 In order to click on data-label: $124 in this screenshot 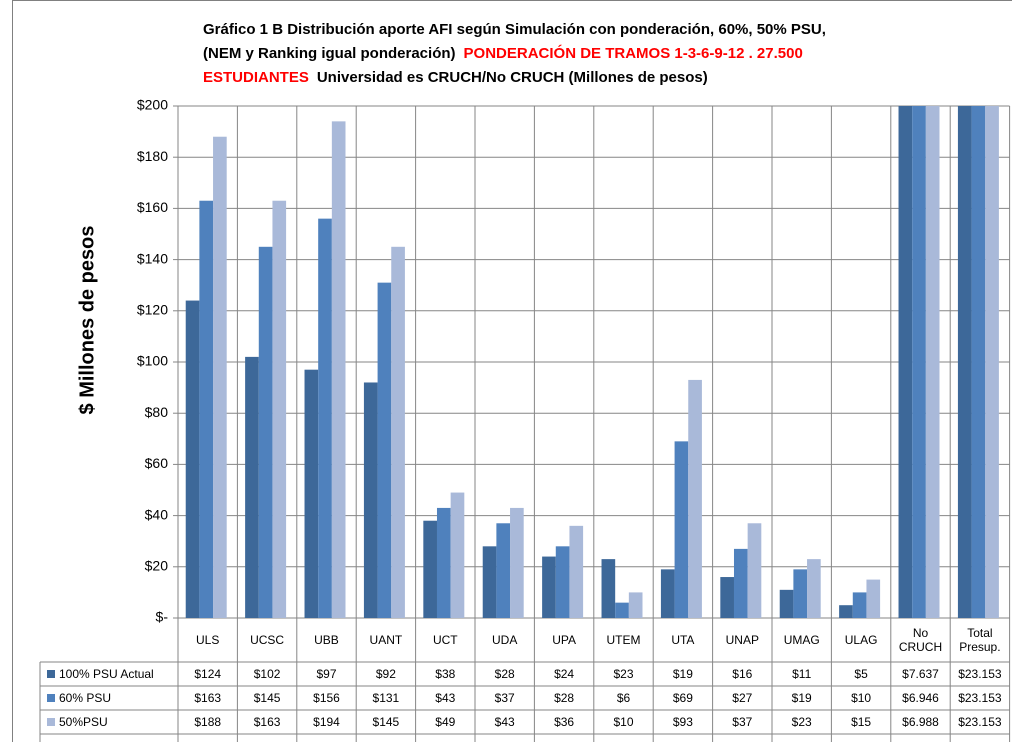, I will do `click(208, 674)`.